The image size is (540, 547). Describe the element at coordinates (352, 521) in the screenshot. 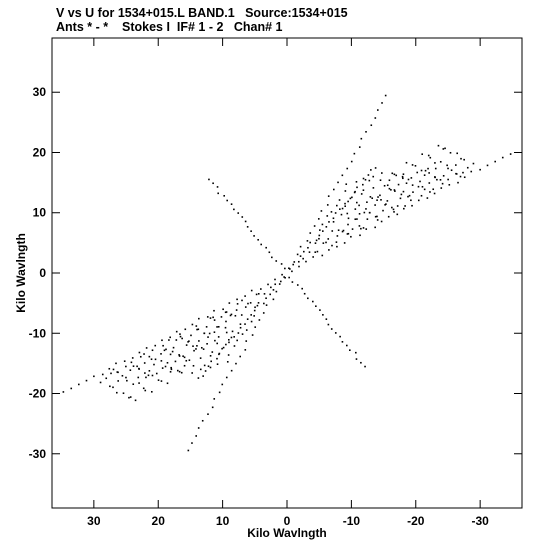

I see `x-tick-label: -10` at that location.